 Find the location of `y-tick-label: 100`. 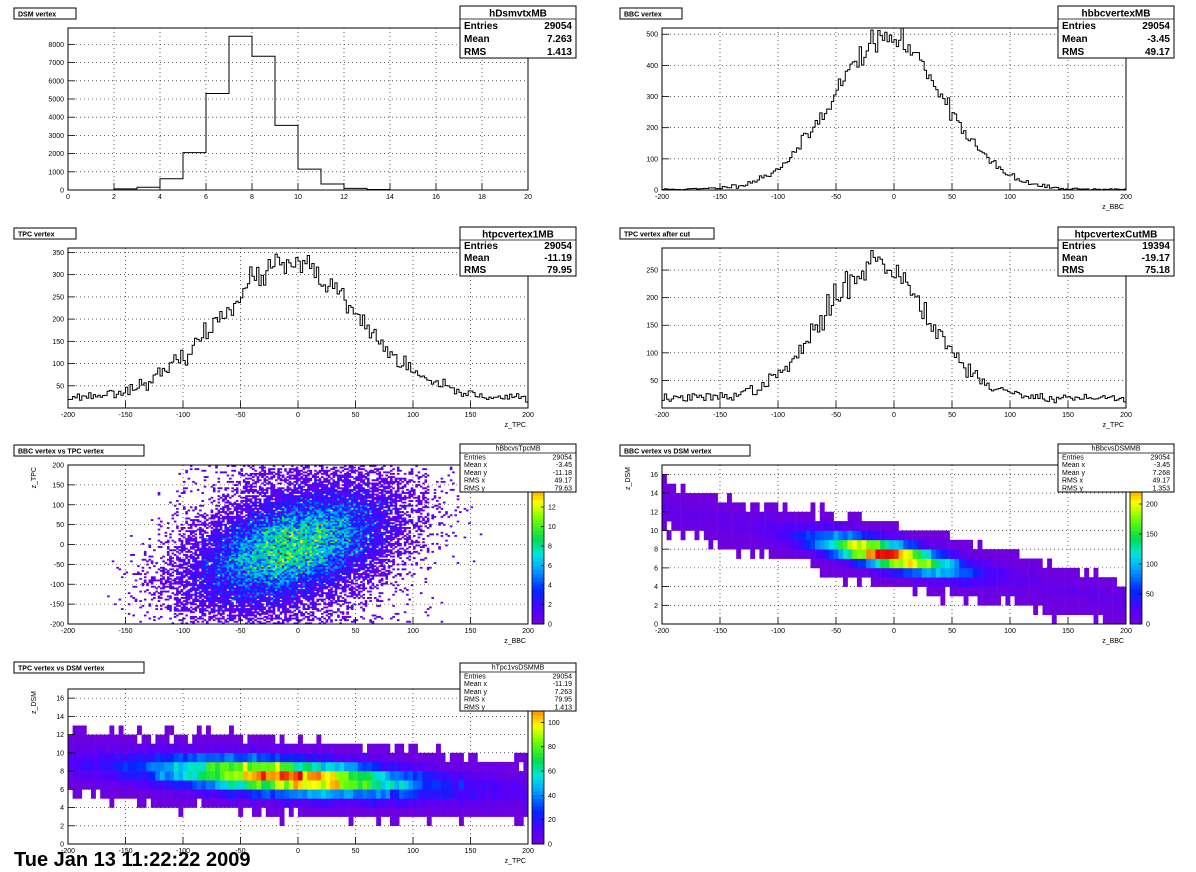

y-tick-label: 100 is located at coordinates (652, 353).